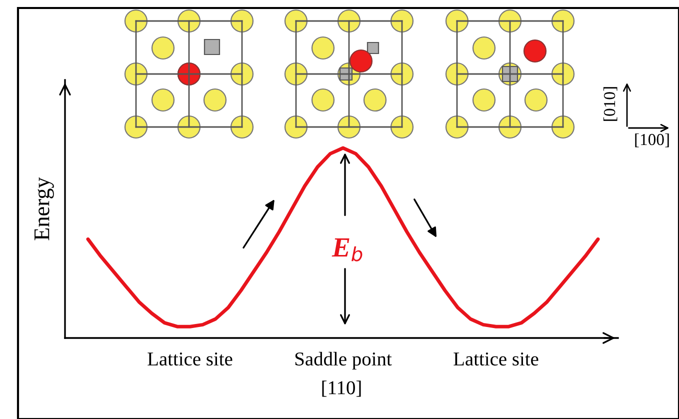 This screenshot has height=419, width=679. Describe the element at coordinates (343, 361) in the screenshot. I see `x-tick-label: Saddle point` at that location.